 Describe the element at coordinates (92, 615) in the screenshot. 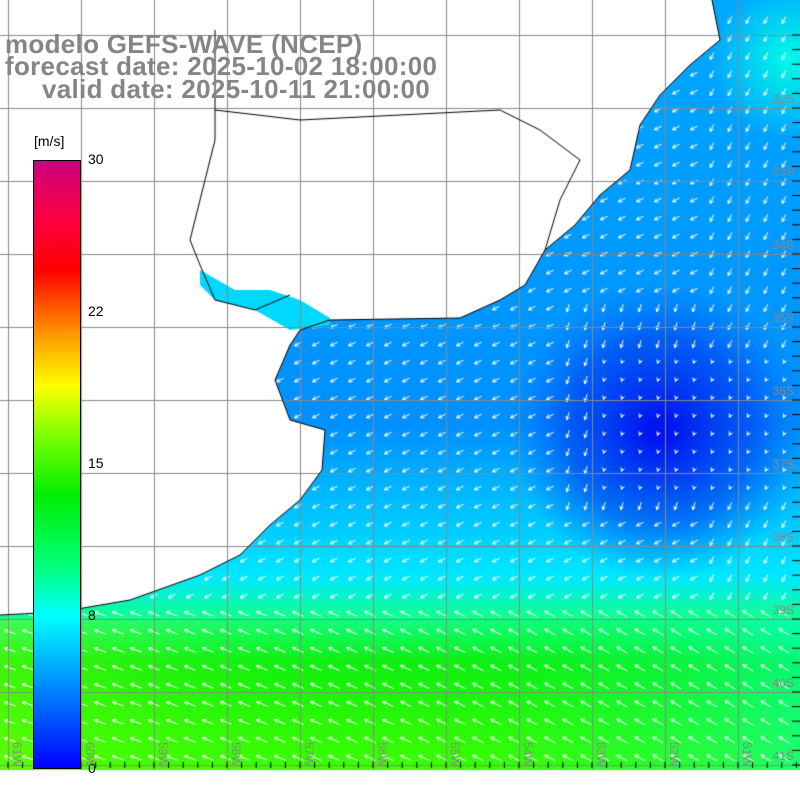

I see `colorbar-tick: 8` at that location.